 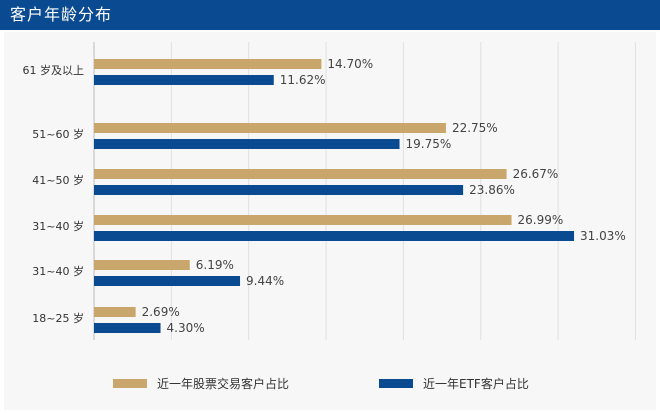 I want to click on legend-label: 近一年股票交易客户占比, so click(x=223, y=383).